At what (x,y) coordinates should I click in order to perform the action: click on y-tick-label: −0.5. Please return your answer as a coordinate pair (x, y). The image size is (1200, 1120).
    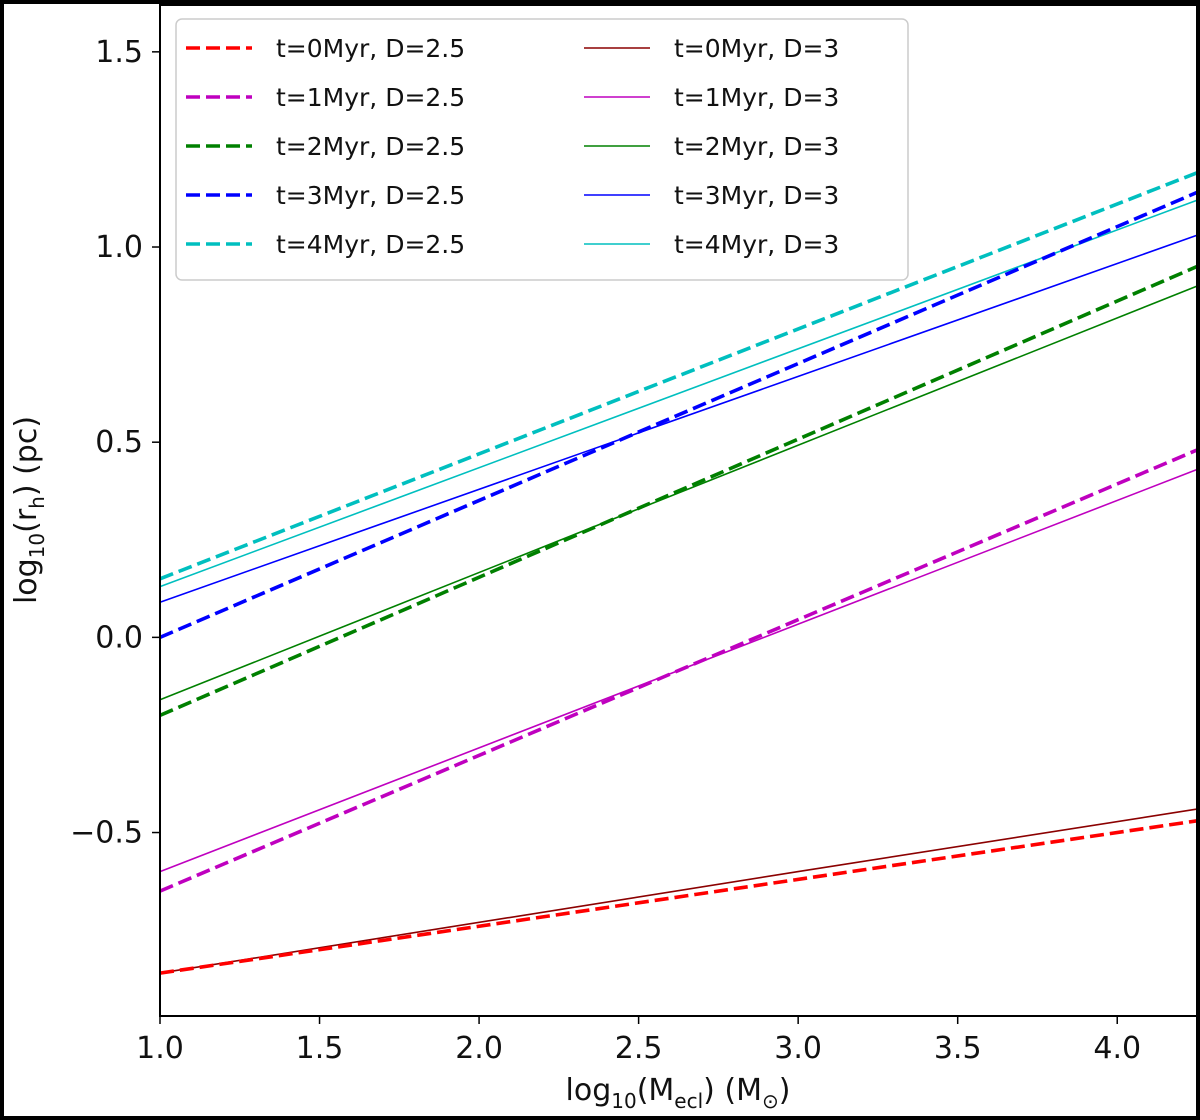
    Looking at the image, I should click on (106, 833).